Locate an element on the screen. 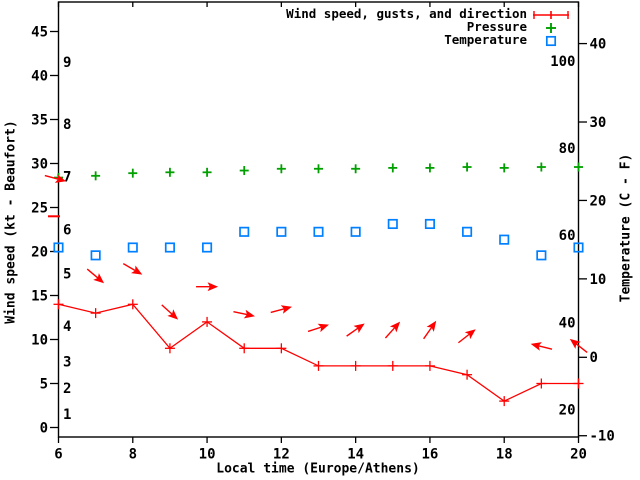  legend-marker-open-square is located at coordinates (551, 40).